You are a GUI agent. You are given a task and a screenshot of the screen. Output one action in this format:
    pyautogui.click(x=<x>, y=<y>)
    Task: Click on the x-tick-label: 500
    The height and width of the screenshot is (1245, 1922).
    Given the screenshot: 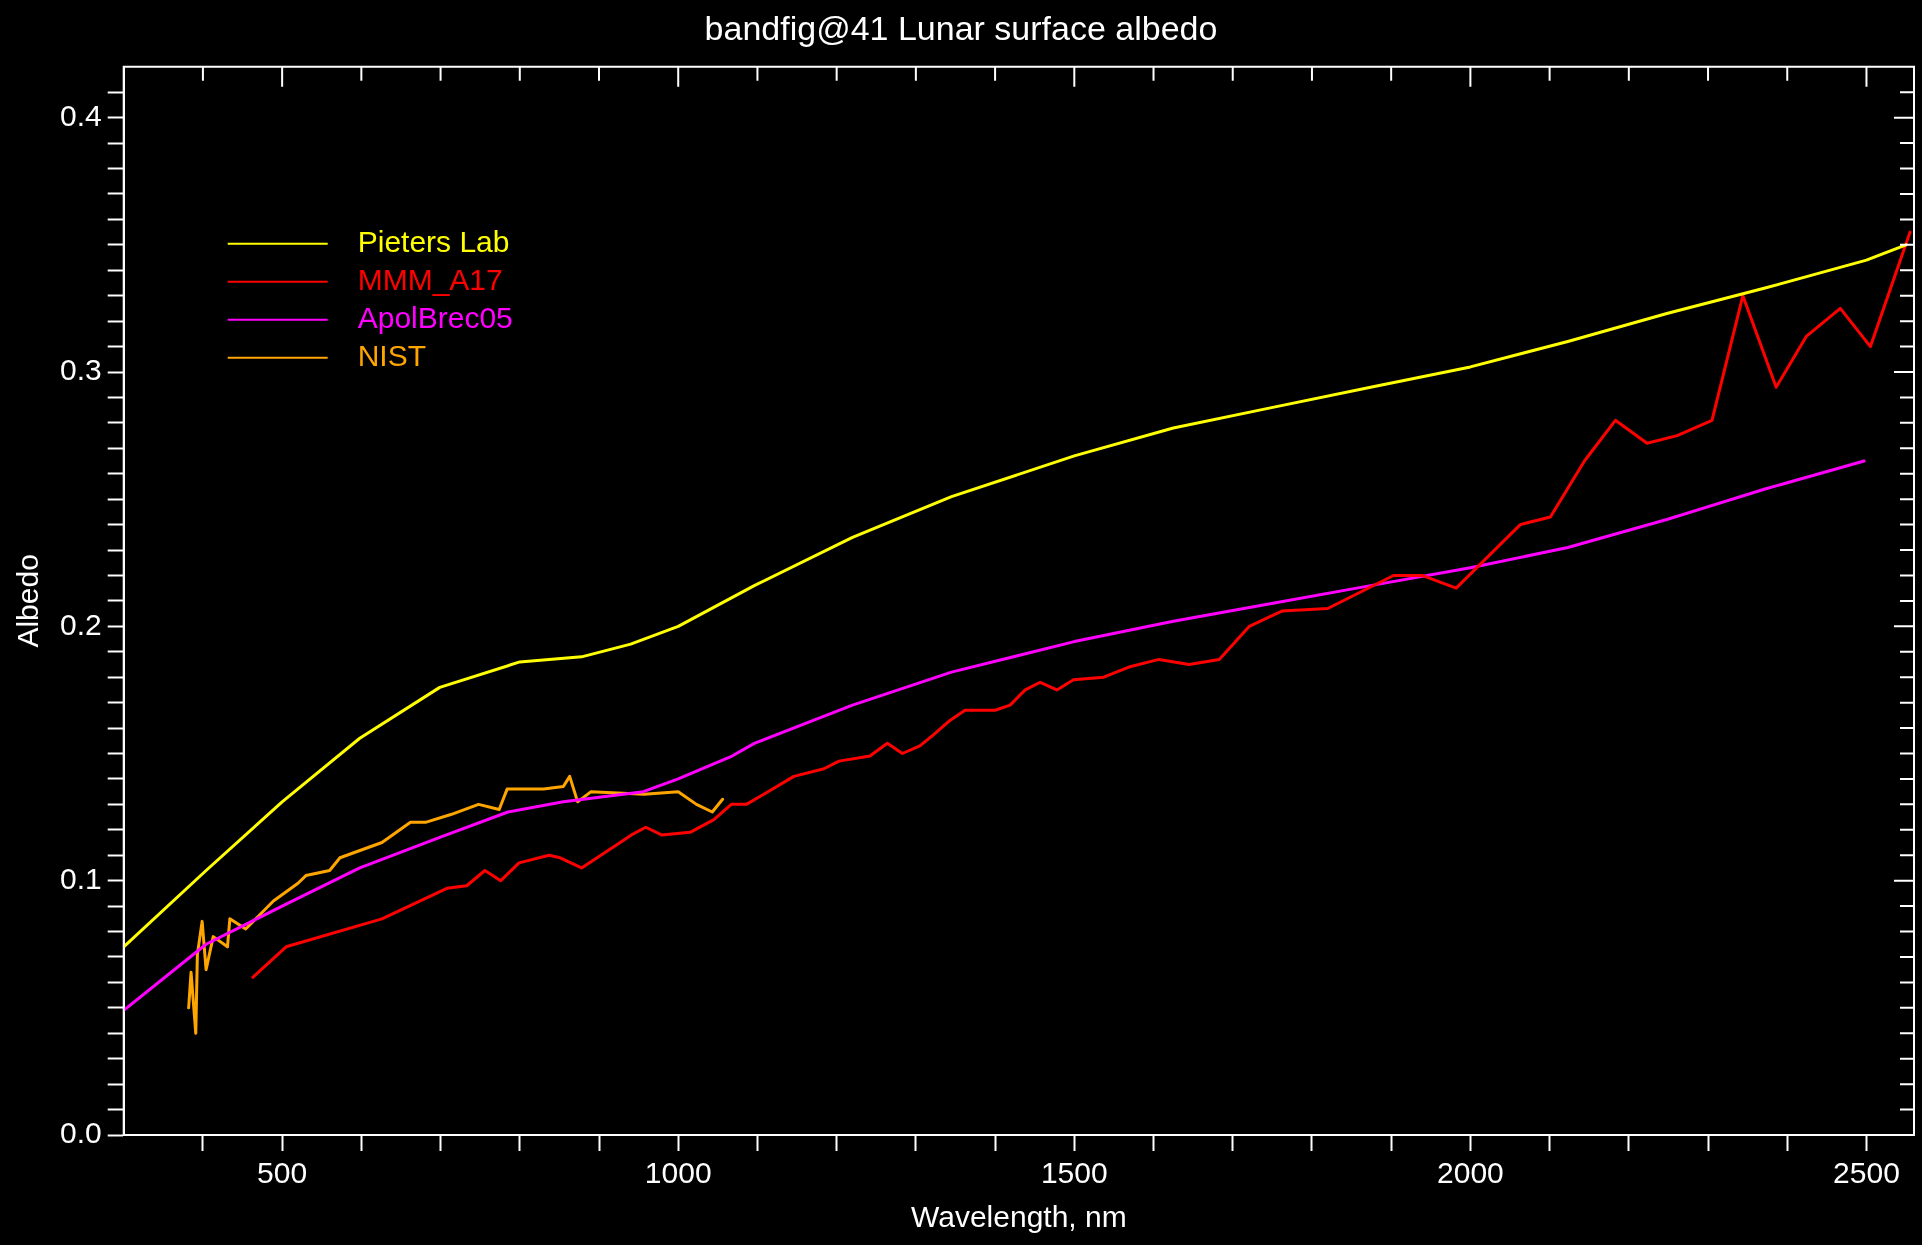 What is the action you would take?
    pyautogui.click(x=282, y=1173)
    